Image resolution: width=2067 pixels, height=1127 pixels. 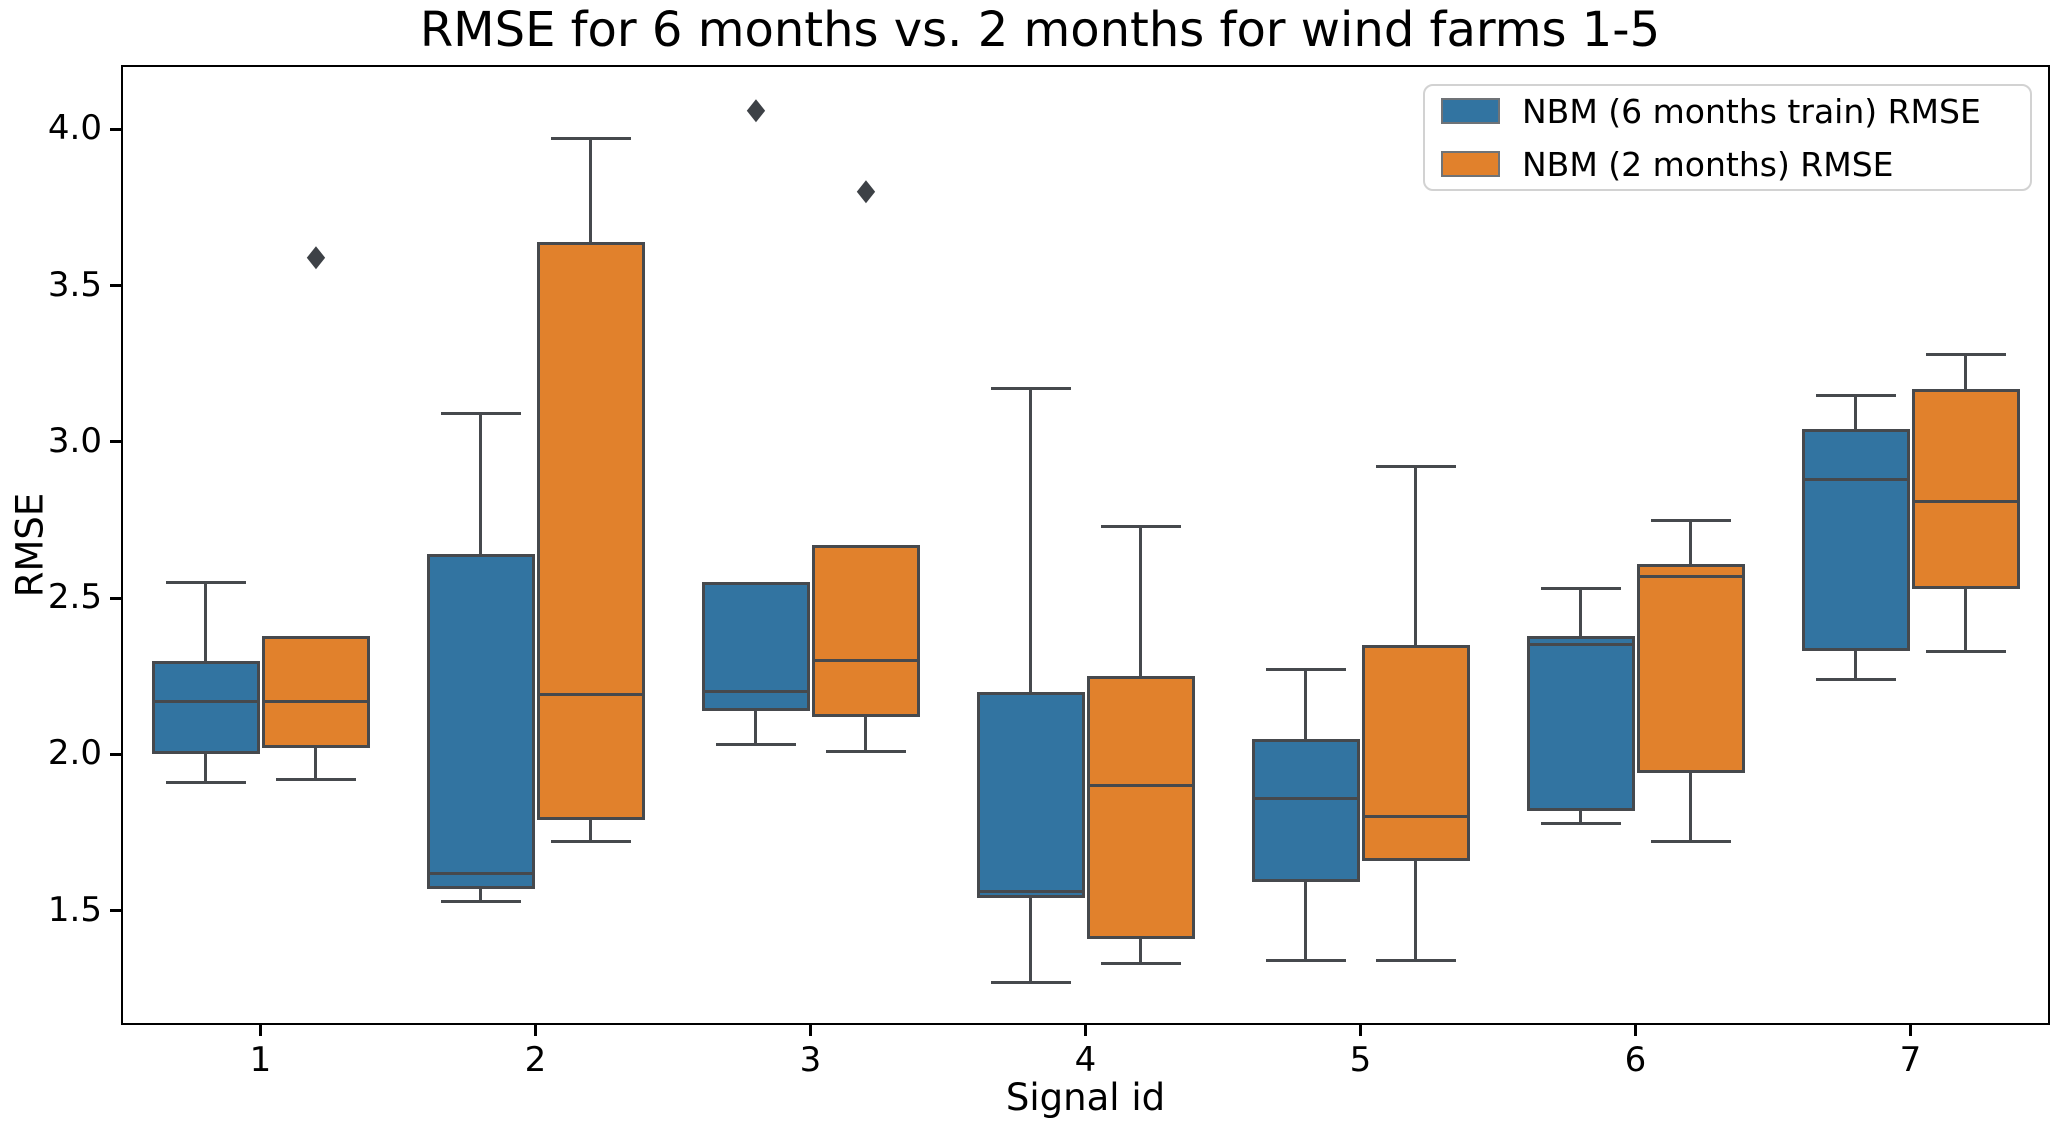 I want to click on x-tick-label: 5, so click(x=1360, y=1060).